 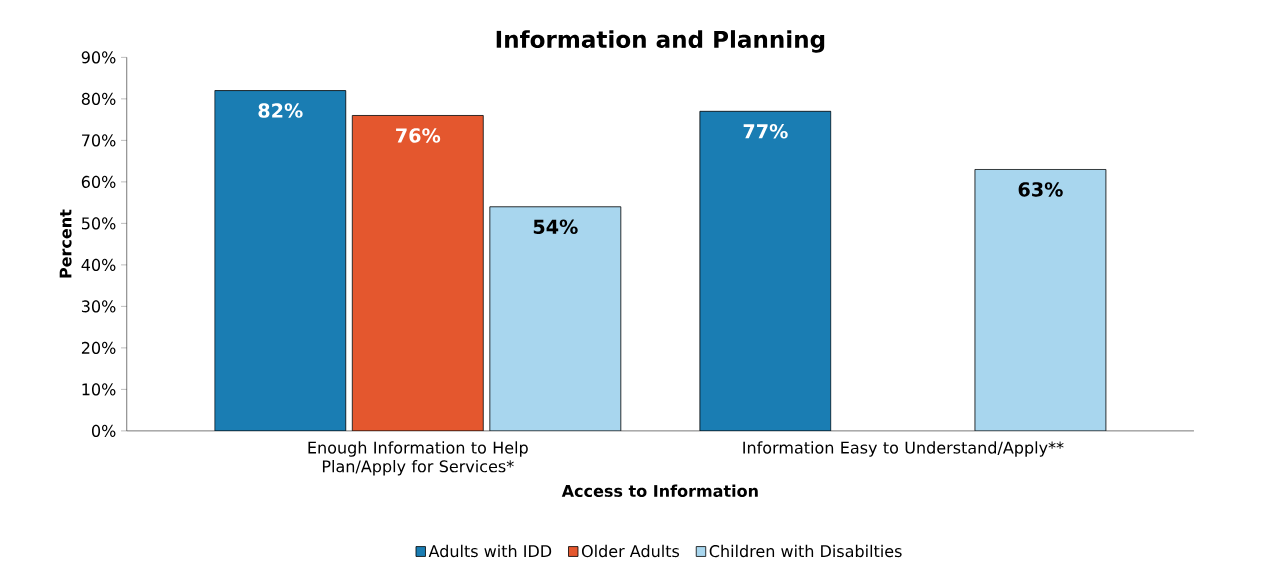 I want to click on y-tick-label: 90%, so click(x=98, y=57).